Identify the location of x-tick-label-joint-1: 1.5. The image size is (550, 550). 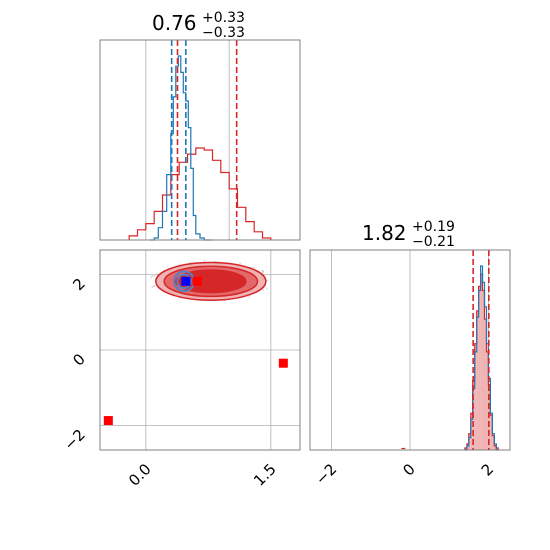
(265, 475).